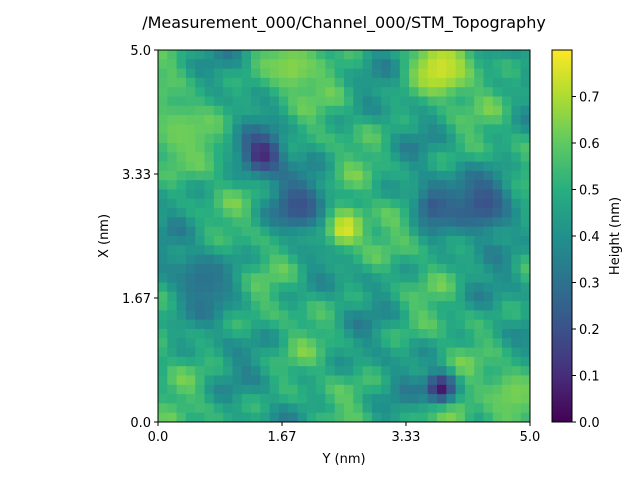 The width and height of the screenshot is (640, 485). I want to click on y-tick-label: 3.33, so click(136, 175).